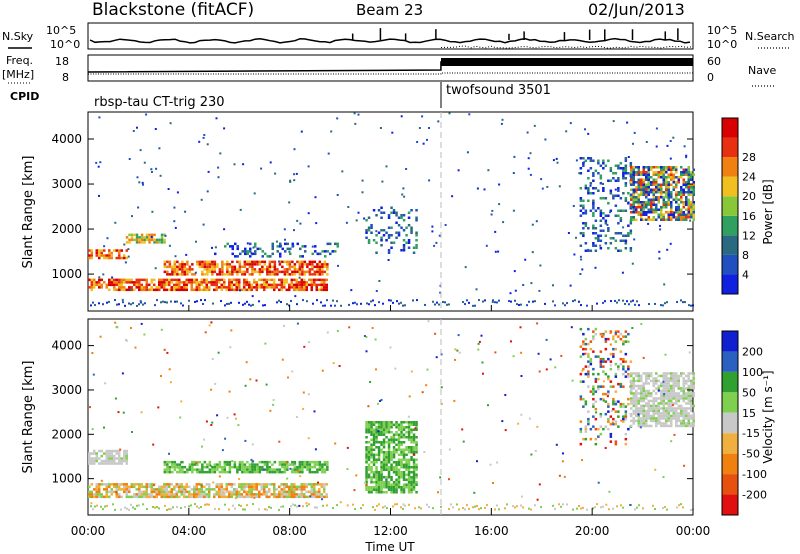 This screenshot has height=554, width=800. Describe the element at coordinates (730, 361) in the screenshot. I see `colorbar-swatch` at that location.